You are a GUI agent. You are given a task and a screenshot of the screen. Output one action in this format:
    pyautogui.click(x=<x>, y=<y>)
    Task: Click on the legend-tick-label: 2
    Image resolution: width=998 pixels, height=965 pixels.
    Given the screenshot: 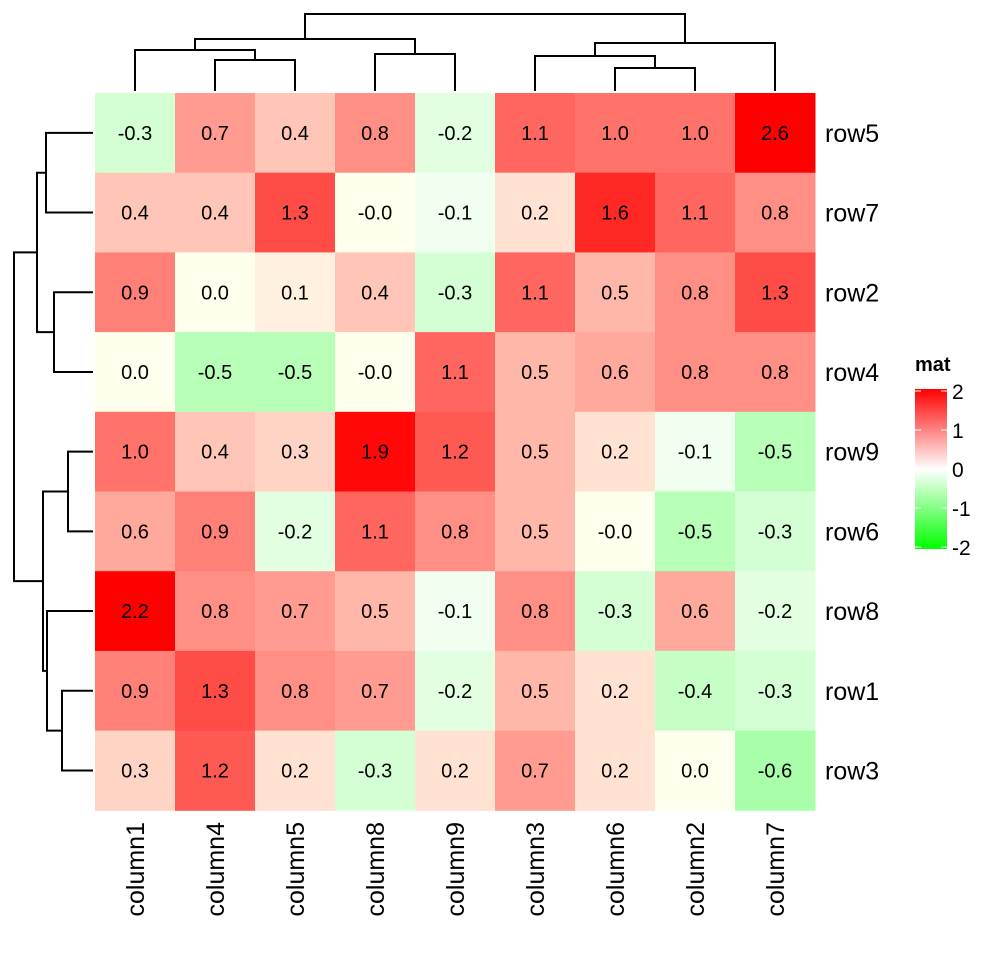 What is the action you would take?
    pyautogui.click(x=958, y=392)
    